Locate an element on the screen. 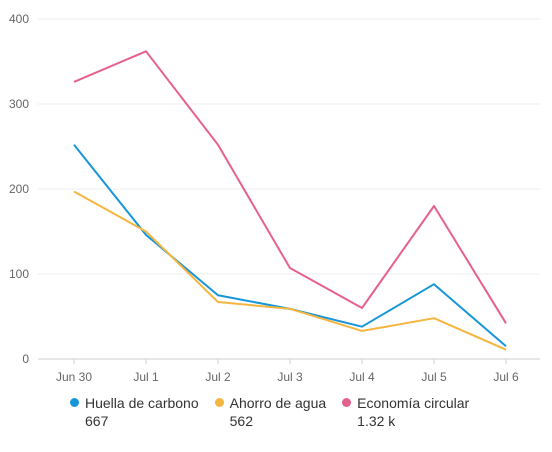  y-tick-label: 200 is located at coordinates (19, 189).